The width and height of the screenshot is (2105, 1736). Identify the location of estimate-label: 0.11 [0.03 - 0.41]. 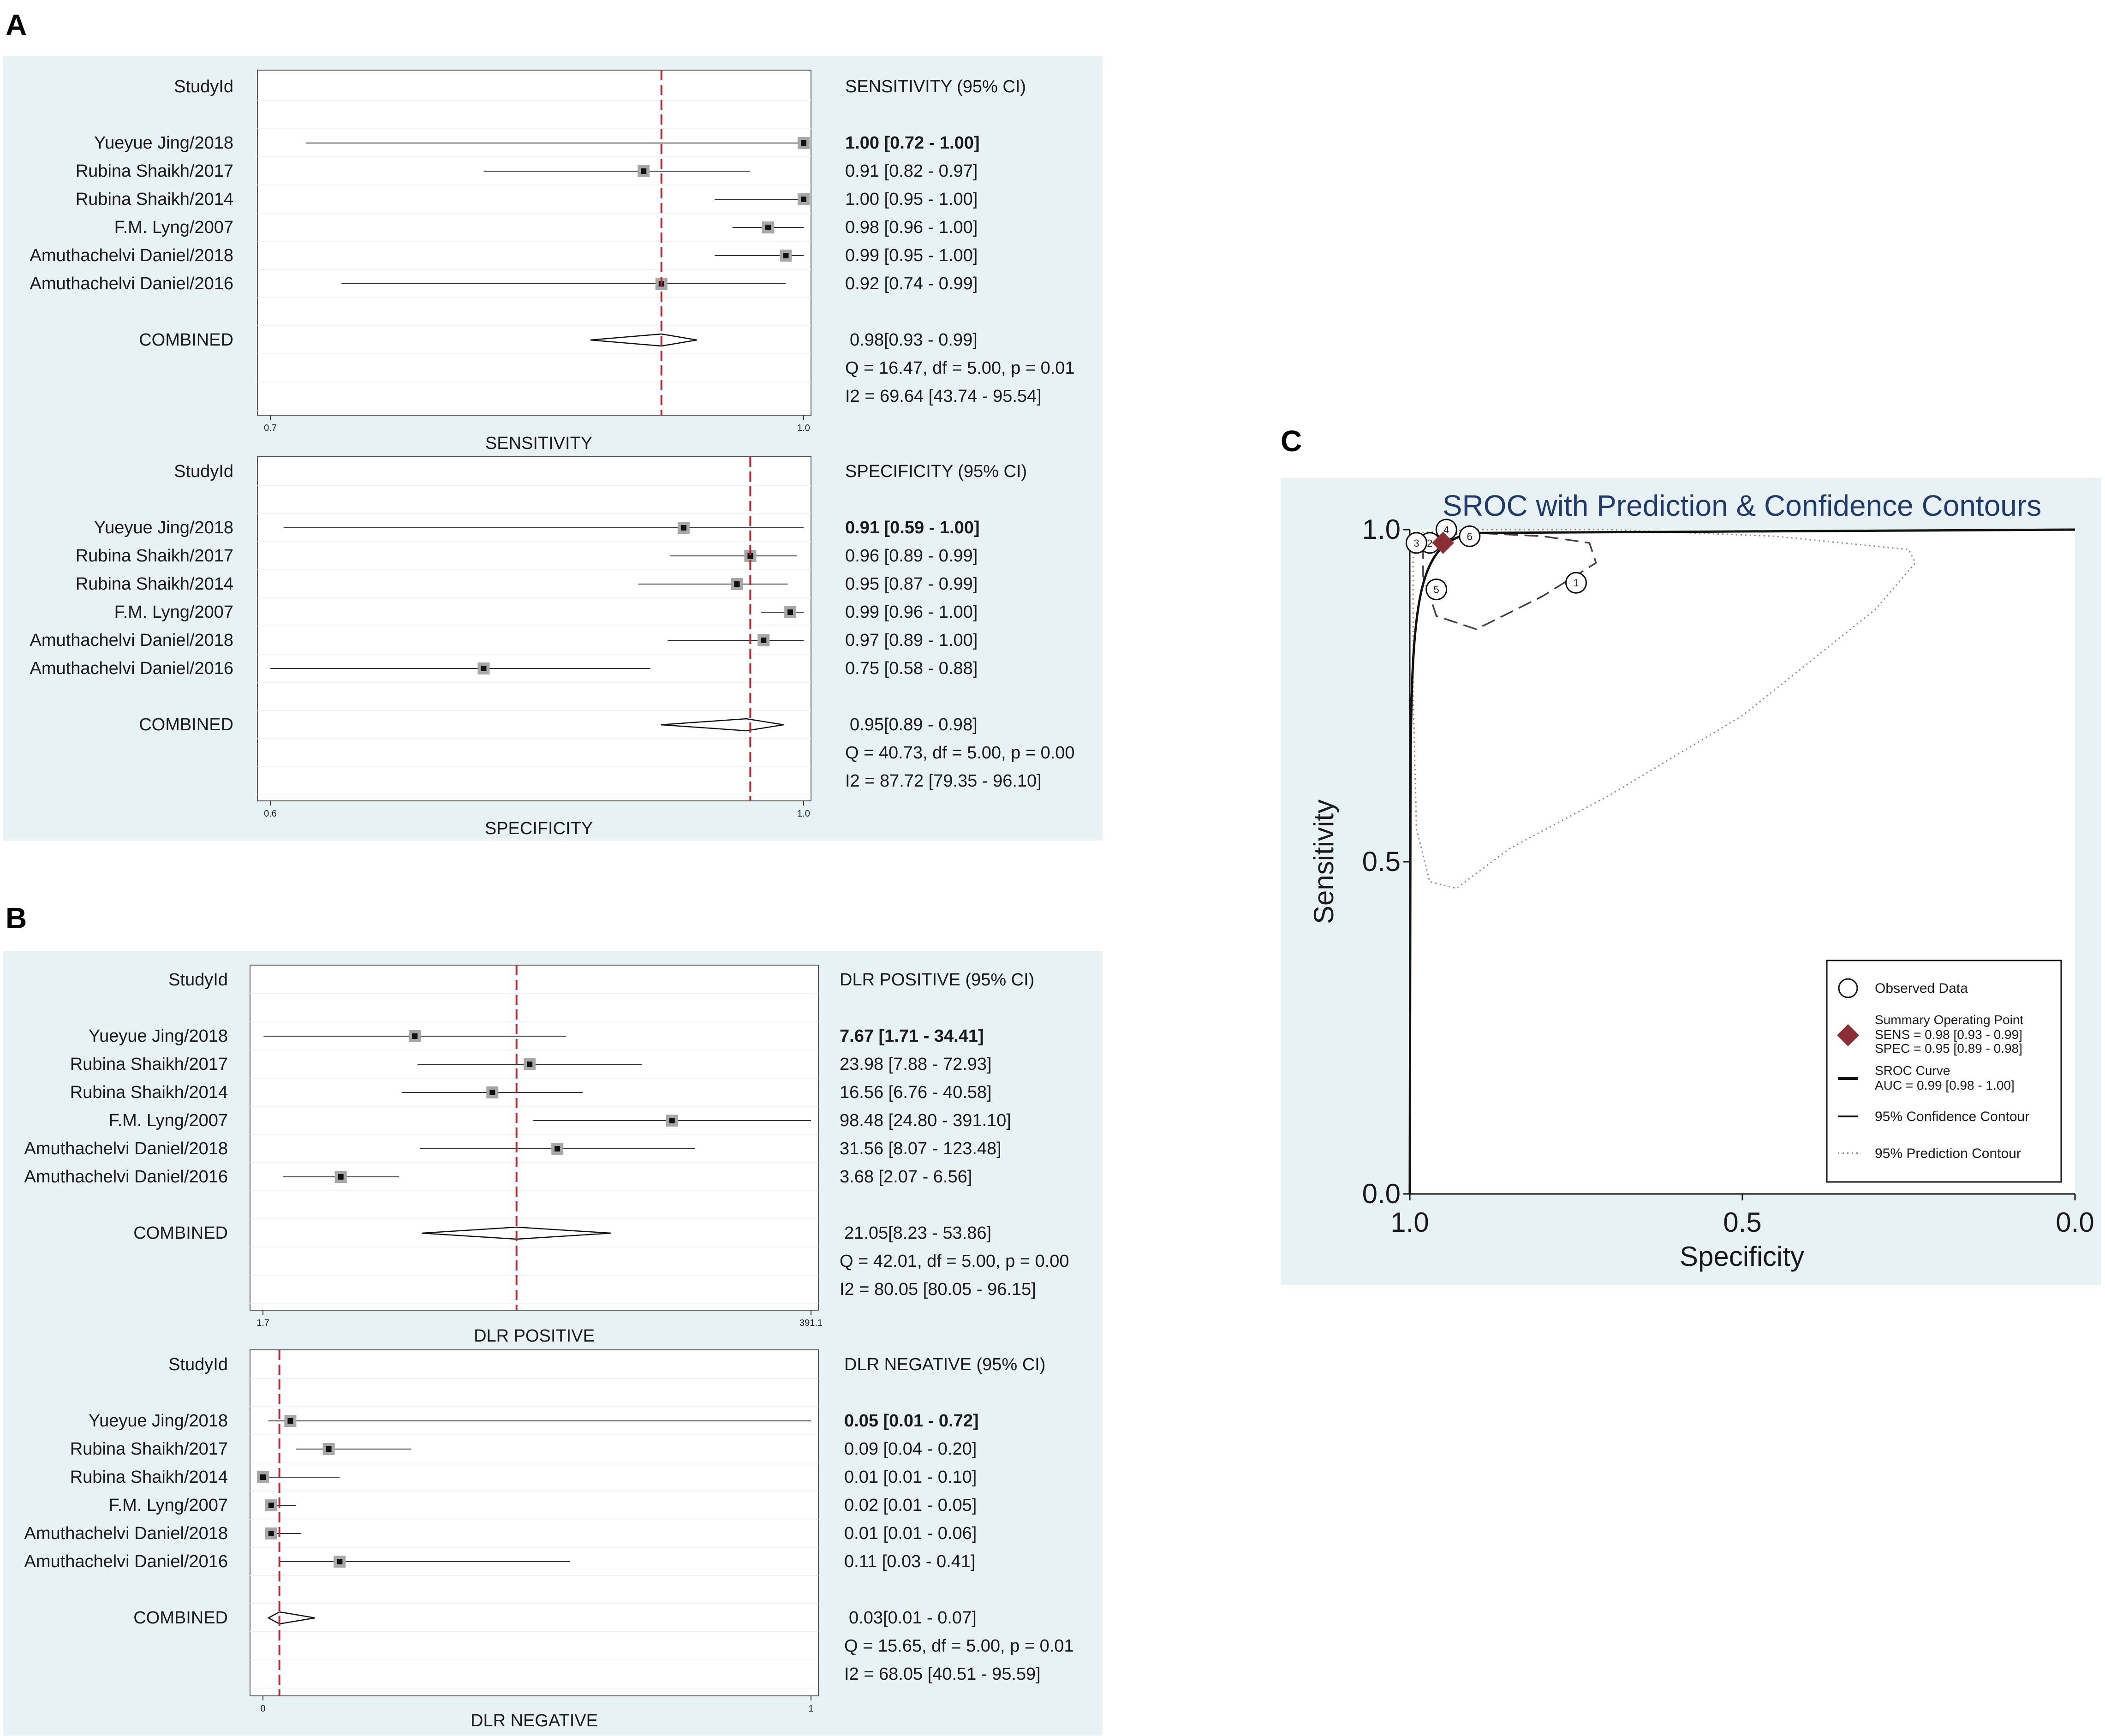
(910, 1562).